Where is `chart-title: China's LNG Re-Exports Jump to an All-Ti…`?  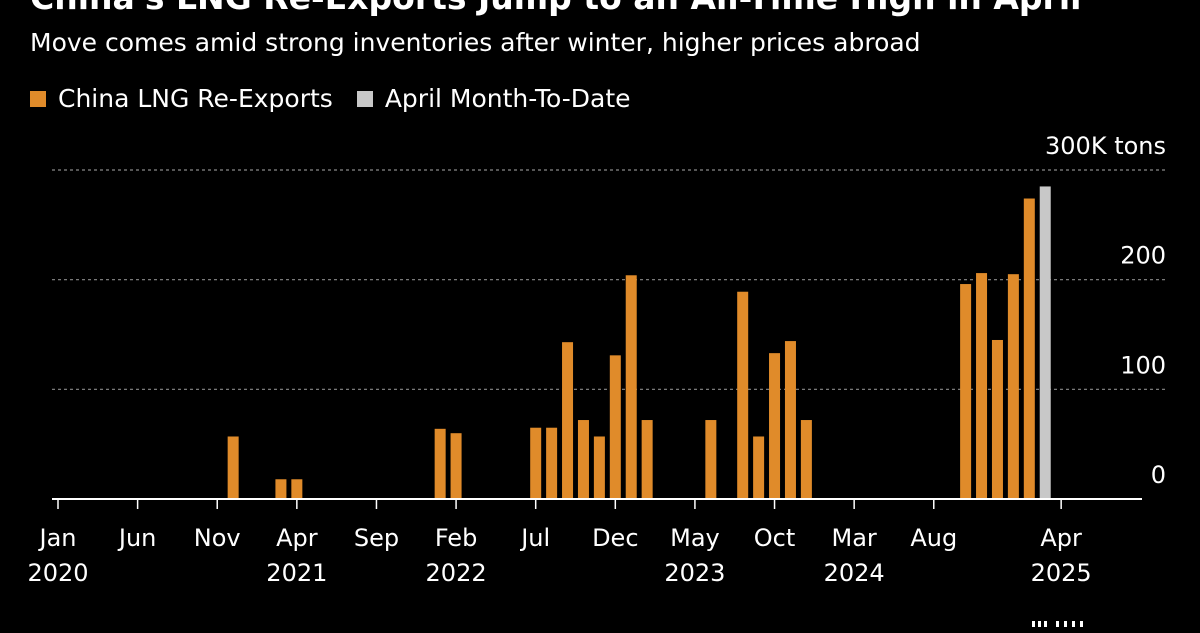 chart-title: China's LNG Re-Exports Jump to an All-Ti… is located at coordinates (555, 8).